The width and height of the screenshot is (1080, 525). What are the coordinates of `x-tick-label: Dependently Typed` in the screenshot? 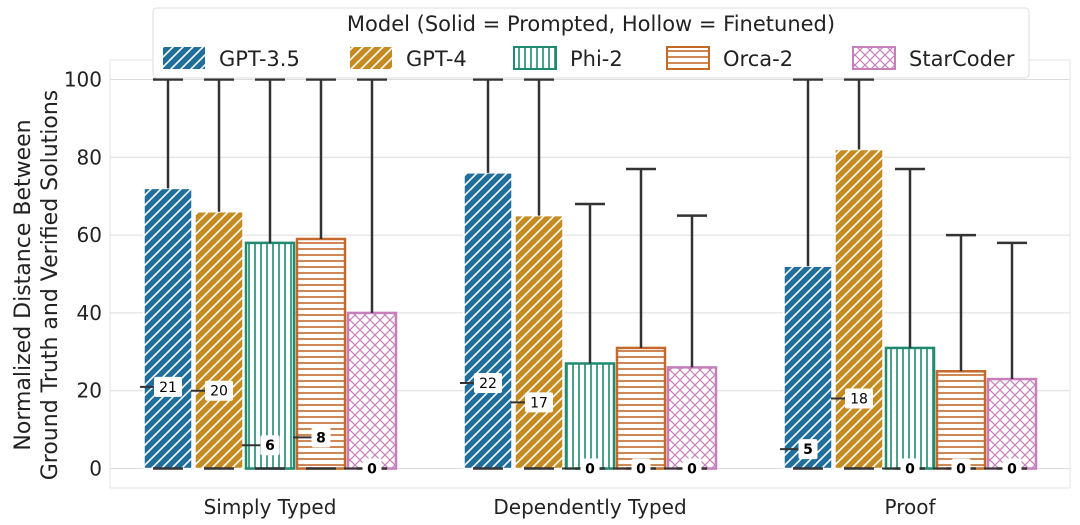 It's located at (589, 507).